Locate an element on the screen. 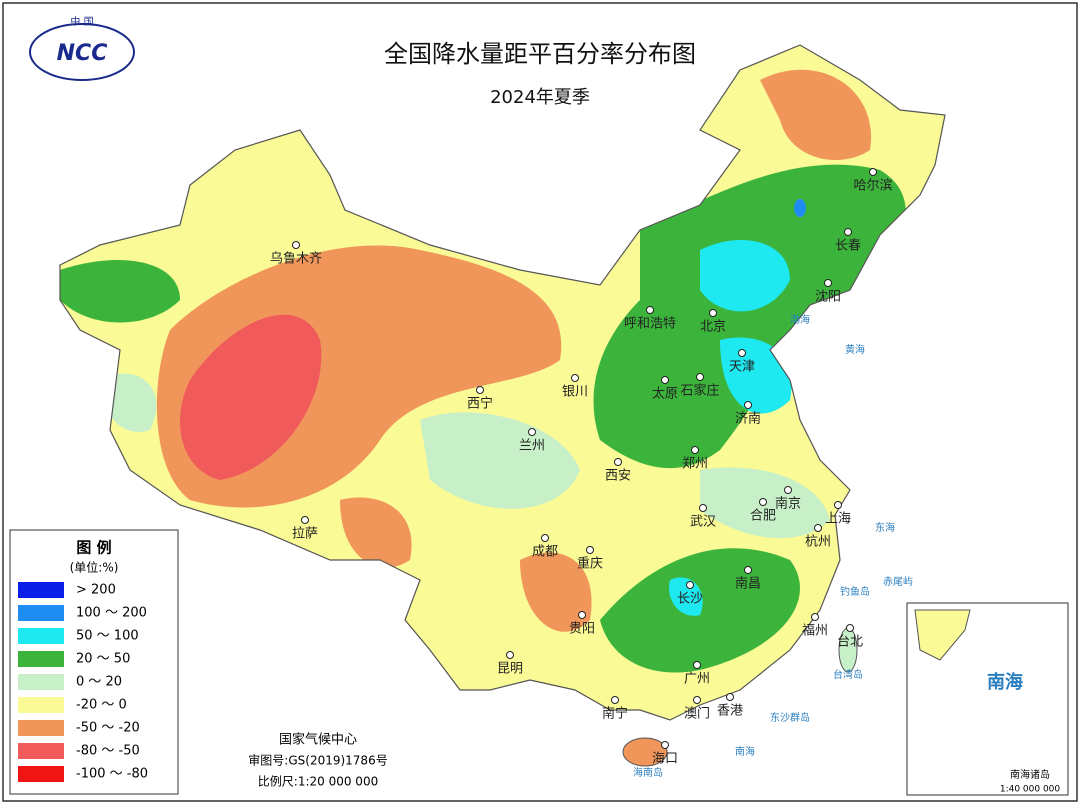  inset-coast is located at coordinates (942, 635).